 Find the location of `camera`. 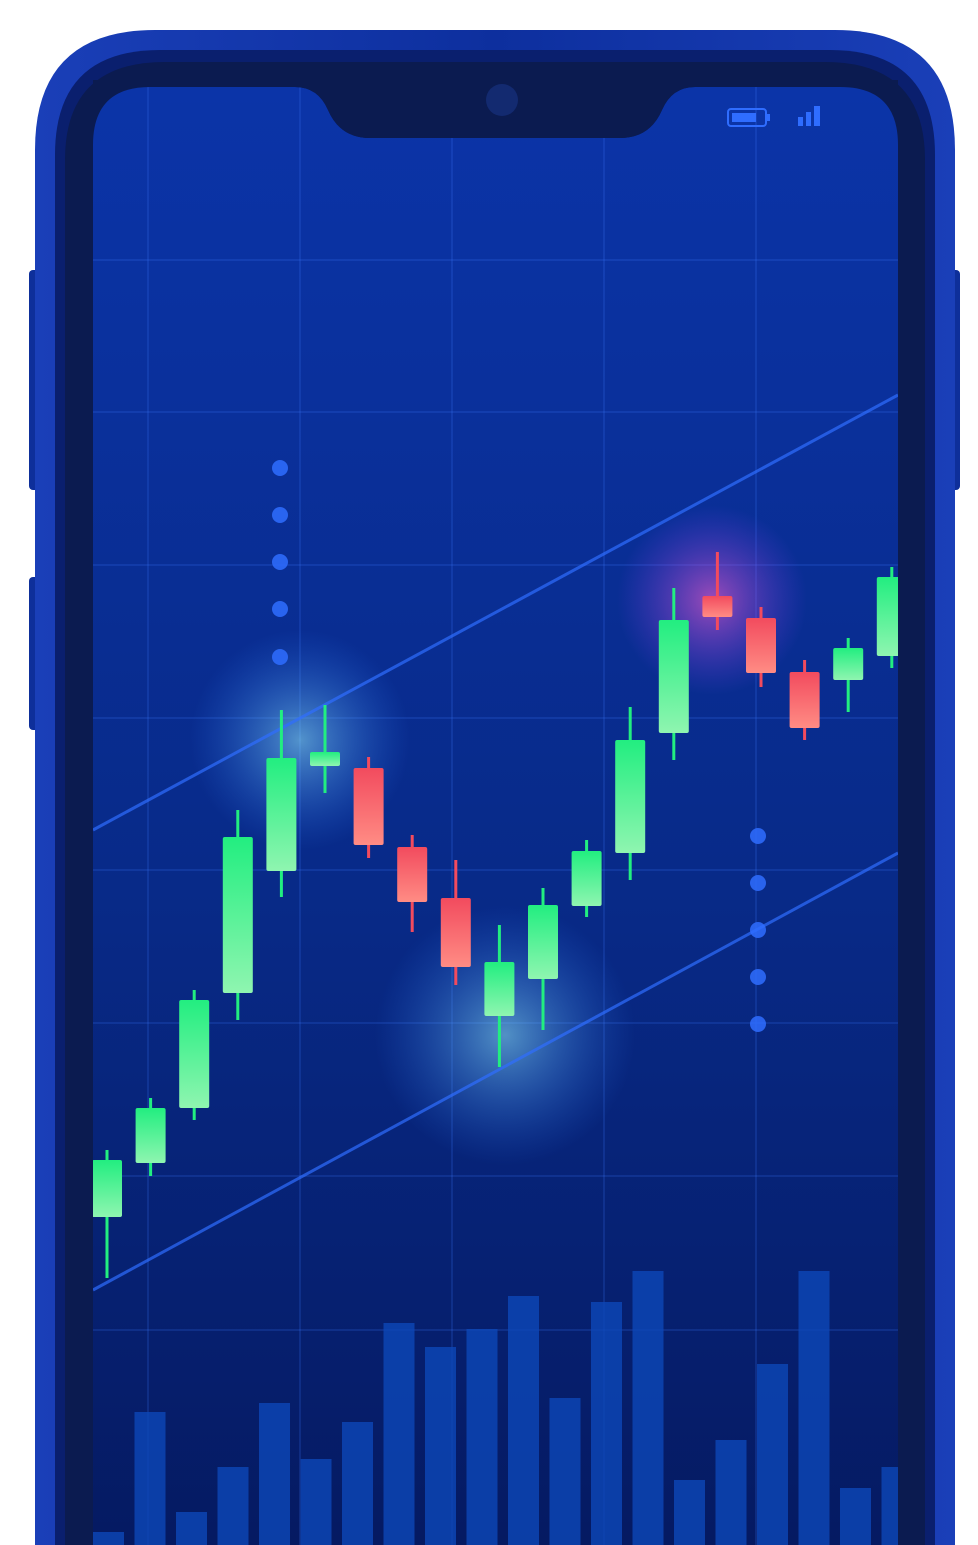

camera is located at coordinates (502, 100).